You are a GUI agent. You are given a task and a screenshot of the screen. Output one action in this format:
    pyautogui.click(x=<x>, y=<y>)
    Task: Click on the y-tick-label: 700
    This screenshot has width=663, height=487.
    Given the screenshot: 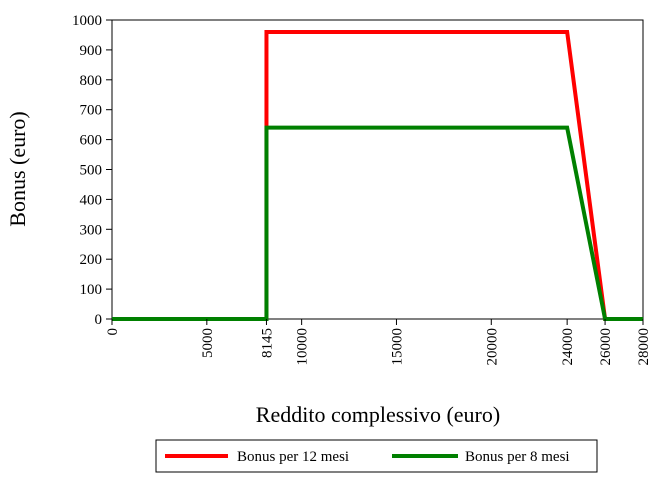 What is the action you would take?
    pyautogui.click(x=91, y=111)
    